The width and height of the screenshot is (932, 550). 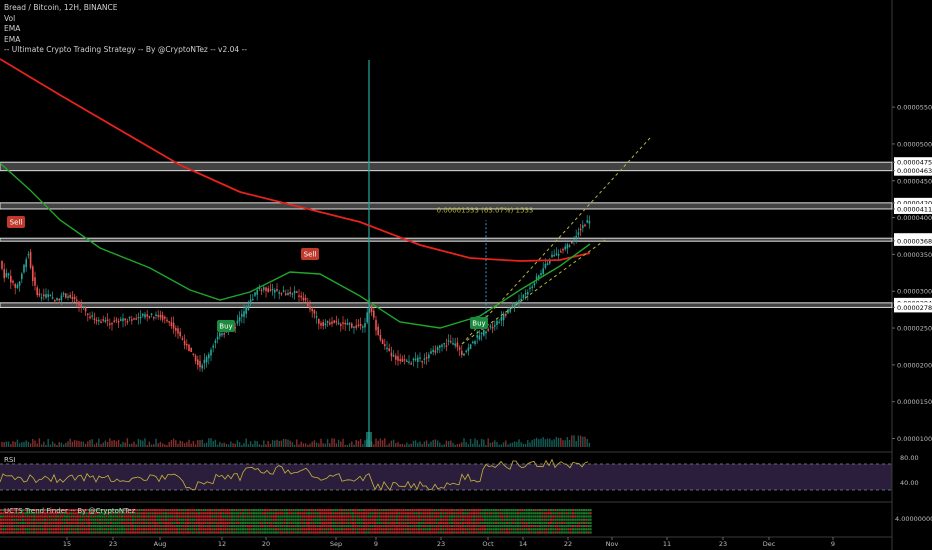 I want to click on signal-buy-badge, so click(x=226, y=326).